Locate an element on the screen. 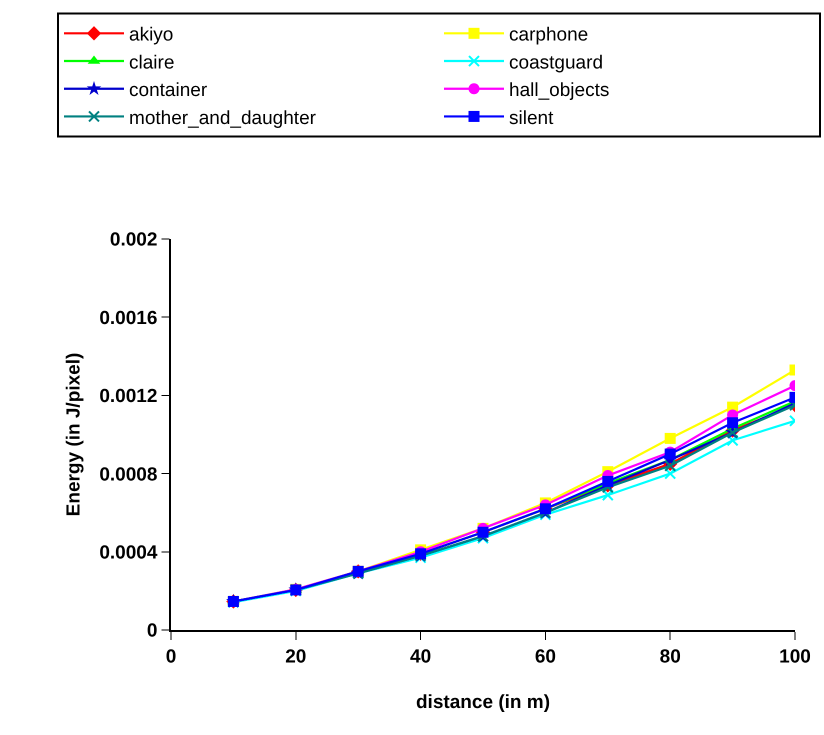  y-tick-label: 0.002 is located at coordinates (134, 240).